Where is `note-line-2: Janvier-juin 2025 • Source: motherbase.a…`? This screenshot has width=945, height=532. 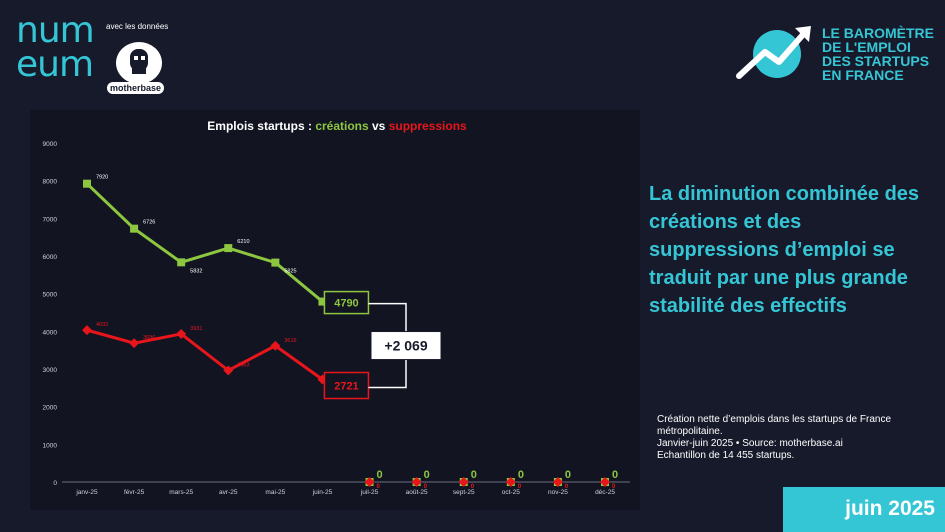 note-line-2: Janvier-juin 2025 • Source: motherbase.a… is located at coordinates (750, 443).